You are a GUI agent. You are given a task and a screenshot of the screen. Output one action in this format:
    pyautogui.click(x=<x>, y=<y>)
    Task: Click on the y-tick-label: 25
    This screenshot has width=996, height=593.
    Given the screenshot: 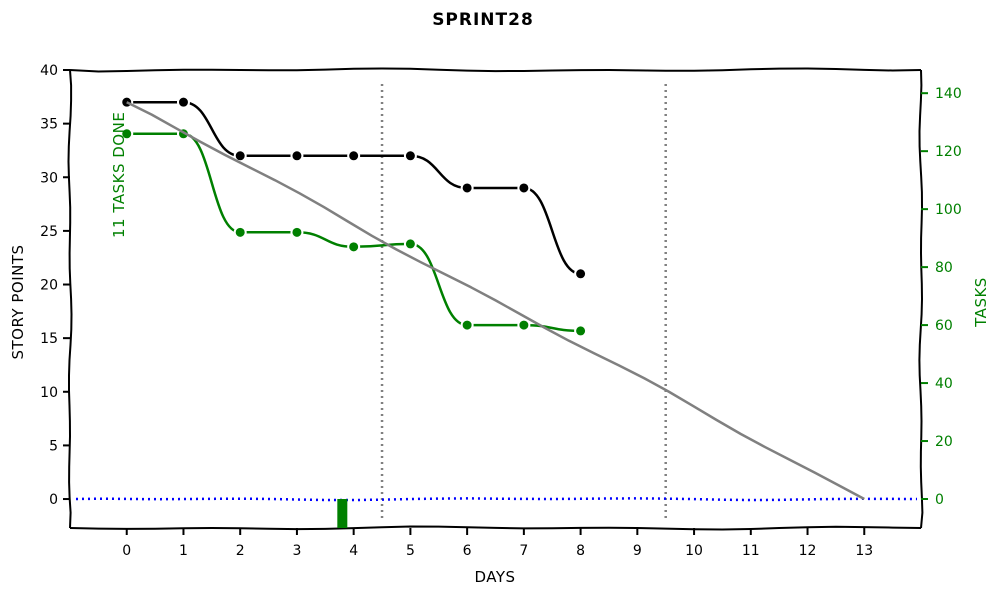 What is the action you would take?
    pyautogui.click(x=49, y=232)
    